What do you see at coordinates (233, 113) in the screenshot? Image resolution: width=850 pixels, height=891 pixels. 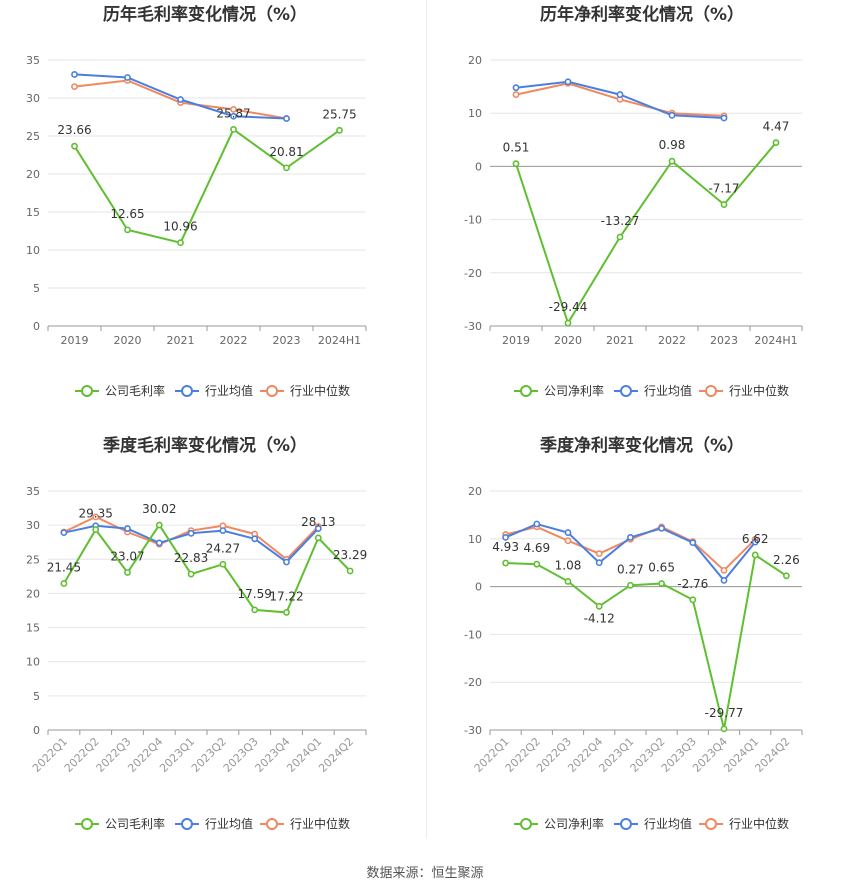 I see `data-label: 25.87` at bounding box center [233, 113].